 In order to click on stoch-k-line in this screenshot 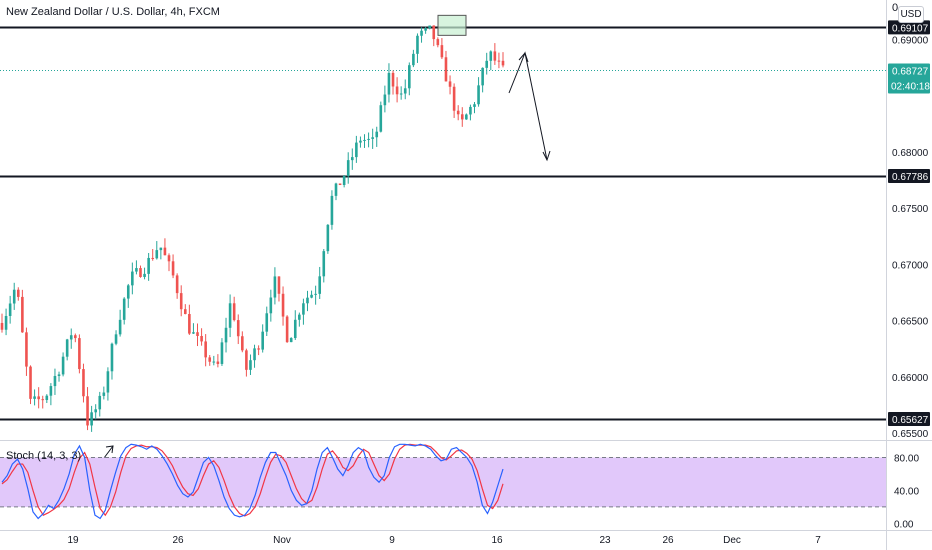, I will do `click(252, 481)`.